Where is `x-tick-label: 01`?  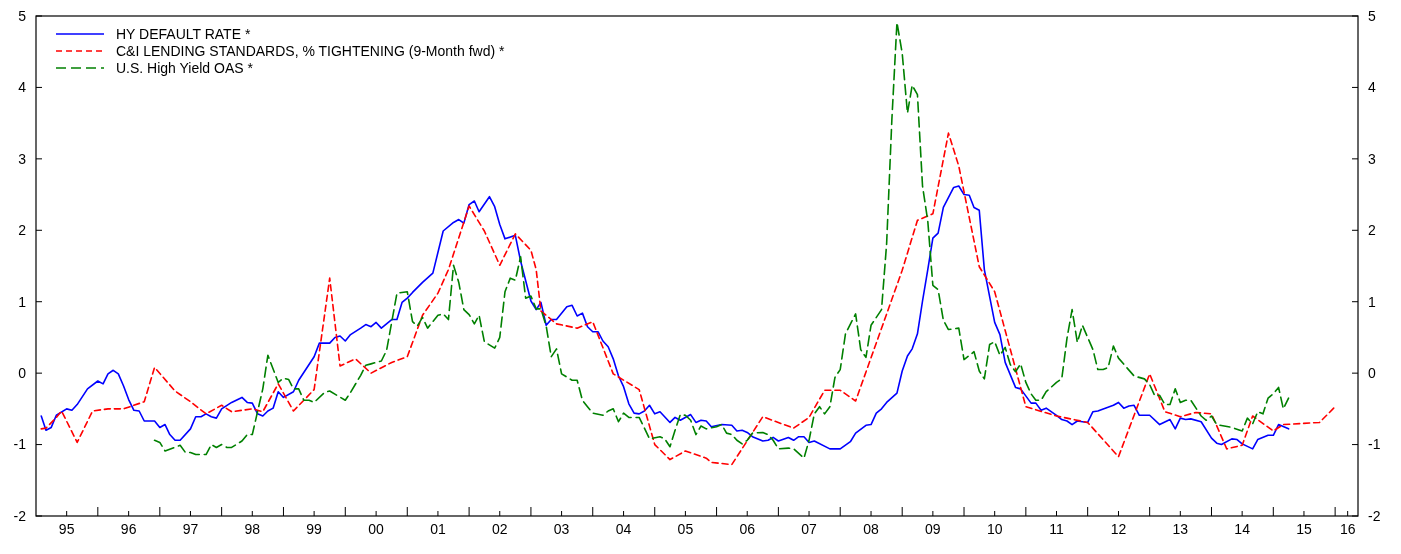
x-tick-label: 01 is located at coordinates (438, 529).